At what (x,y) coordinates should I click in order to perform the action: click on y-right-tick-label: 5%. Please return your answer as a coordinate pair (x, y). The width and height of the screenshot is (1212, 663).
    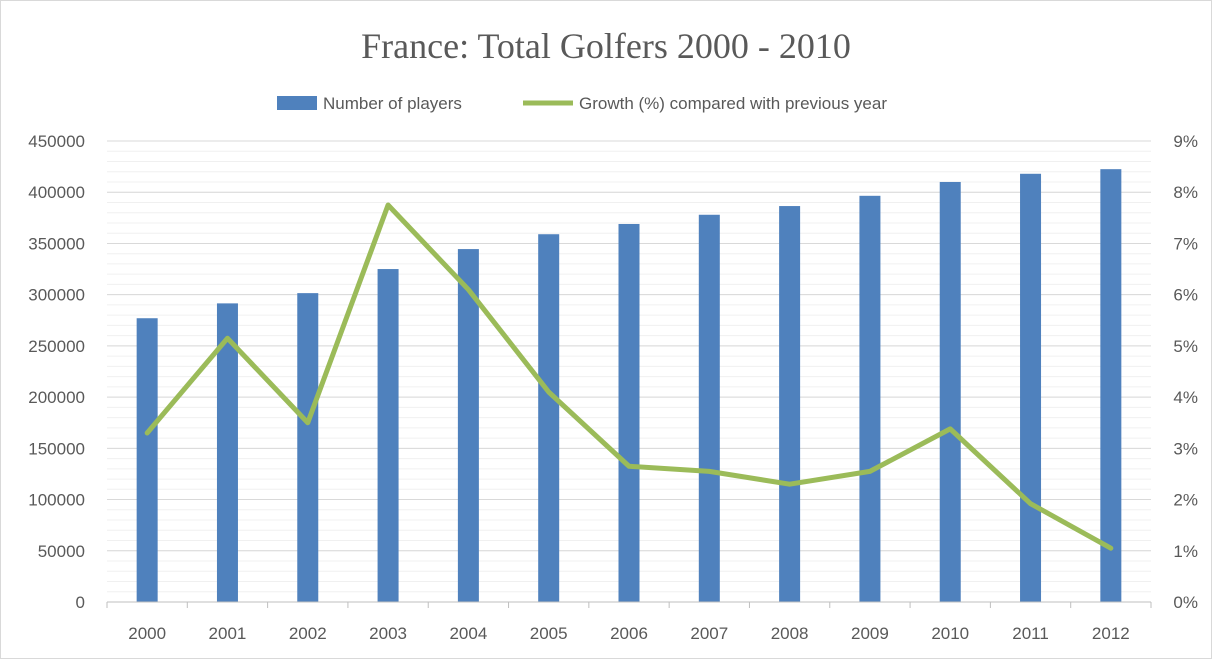
    Looking at the image, I should click on (1185, 346).